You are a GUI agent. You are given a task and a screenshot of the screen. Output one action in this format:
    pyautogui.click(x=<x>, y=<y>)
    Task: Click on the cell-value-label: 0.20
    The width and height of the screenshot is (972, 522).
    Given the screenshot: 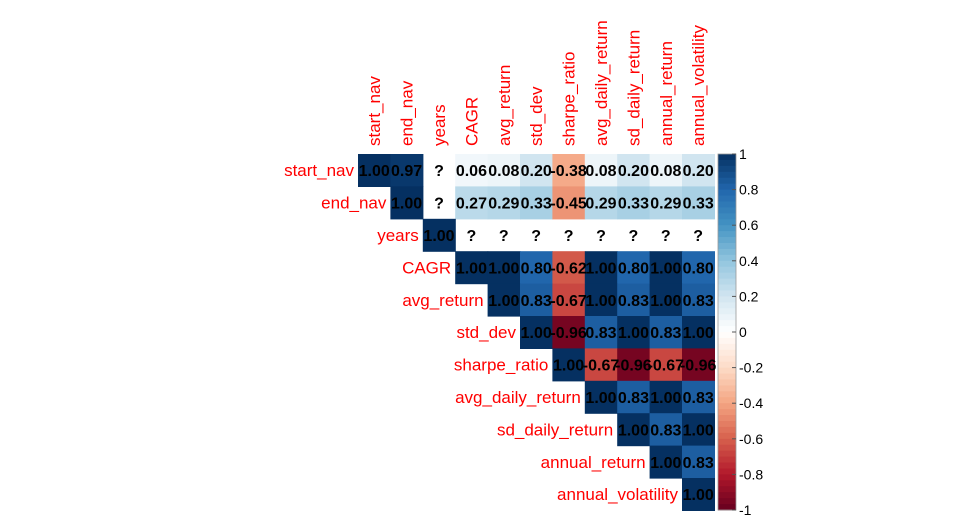 What is the action you would take?
    pyautogui.click(x=698, y=171)
    